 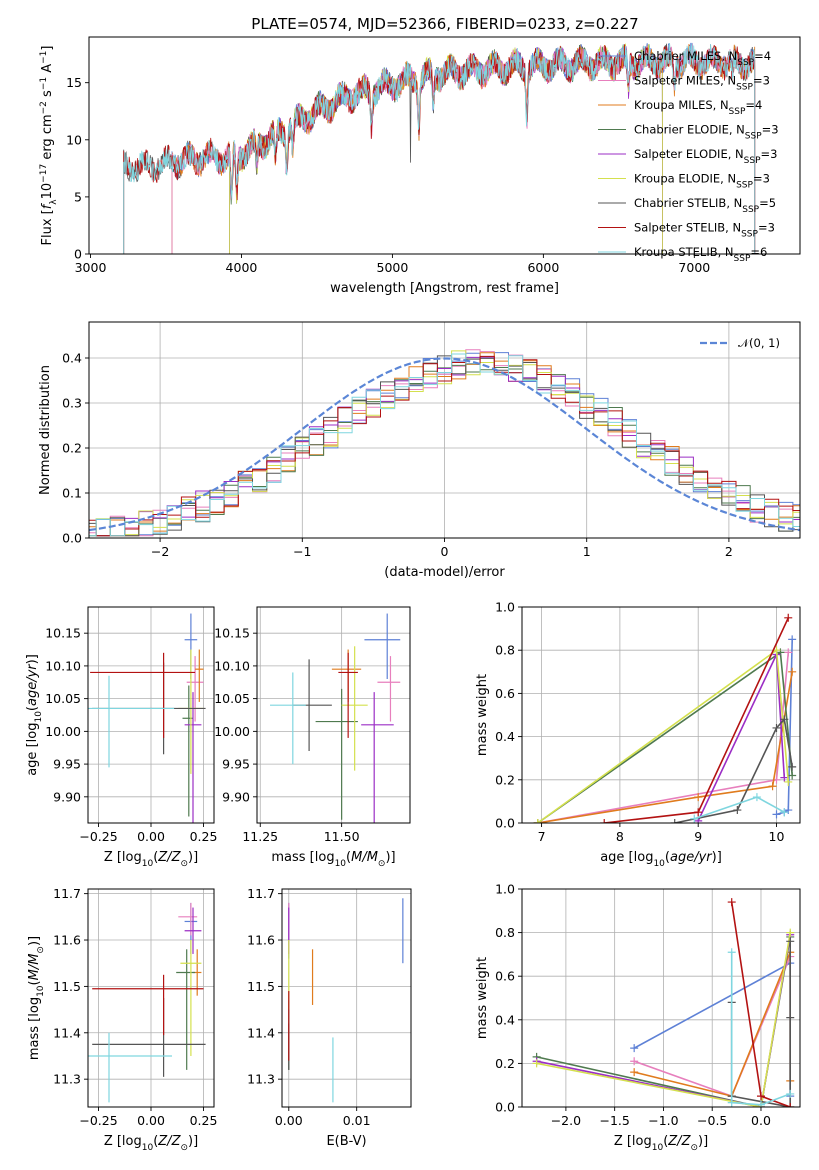 I want to click on y-axis-label: age [log10(age/yr)], so click(x=34, y=715).